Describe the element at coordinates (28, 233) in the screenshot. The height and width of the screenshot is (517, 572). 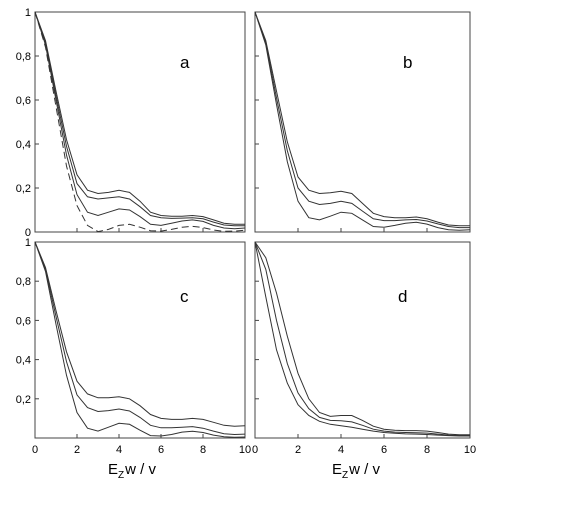
I see `y-tick-label: 0` at that location.